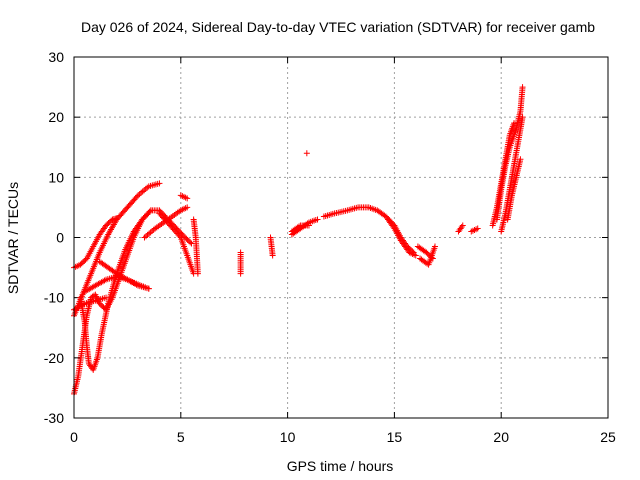  What do you see at coordinates (54, 418) in the screenshot?
I see `y-tick-label: -30` at bounding box center [54, 418].